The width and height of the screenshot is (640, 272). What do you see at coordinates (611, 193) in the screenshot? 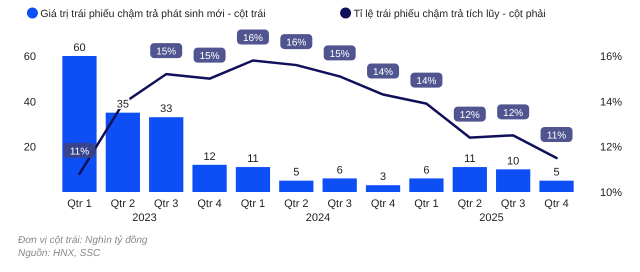
I see `y2-tick-label: 10%` at bounding box center [611, 193].